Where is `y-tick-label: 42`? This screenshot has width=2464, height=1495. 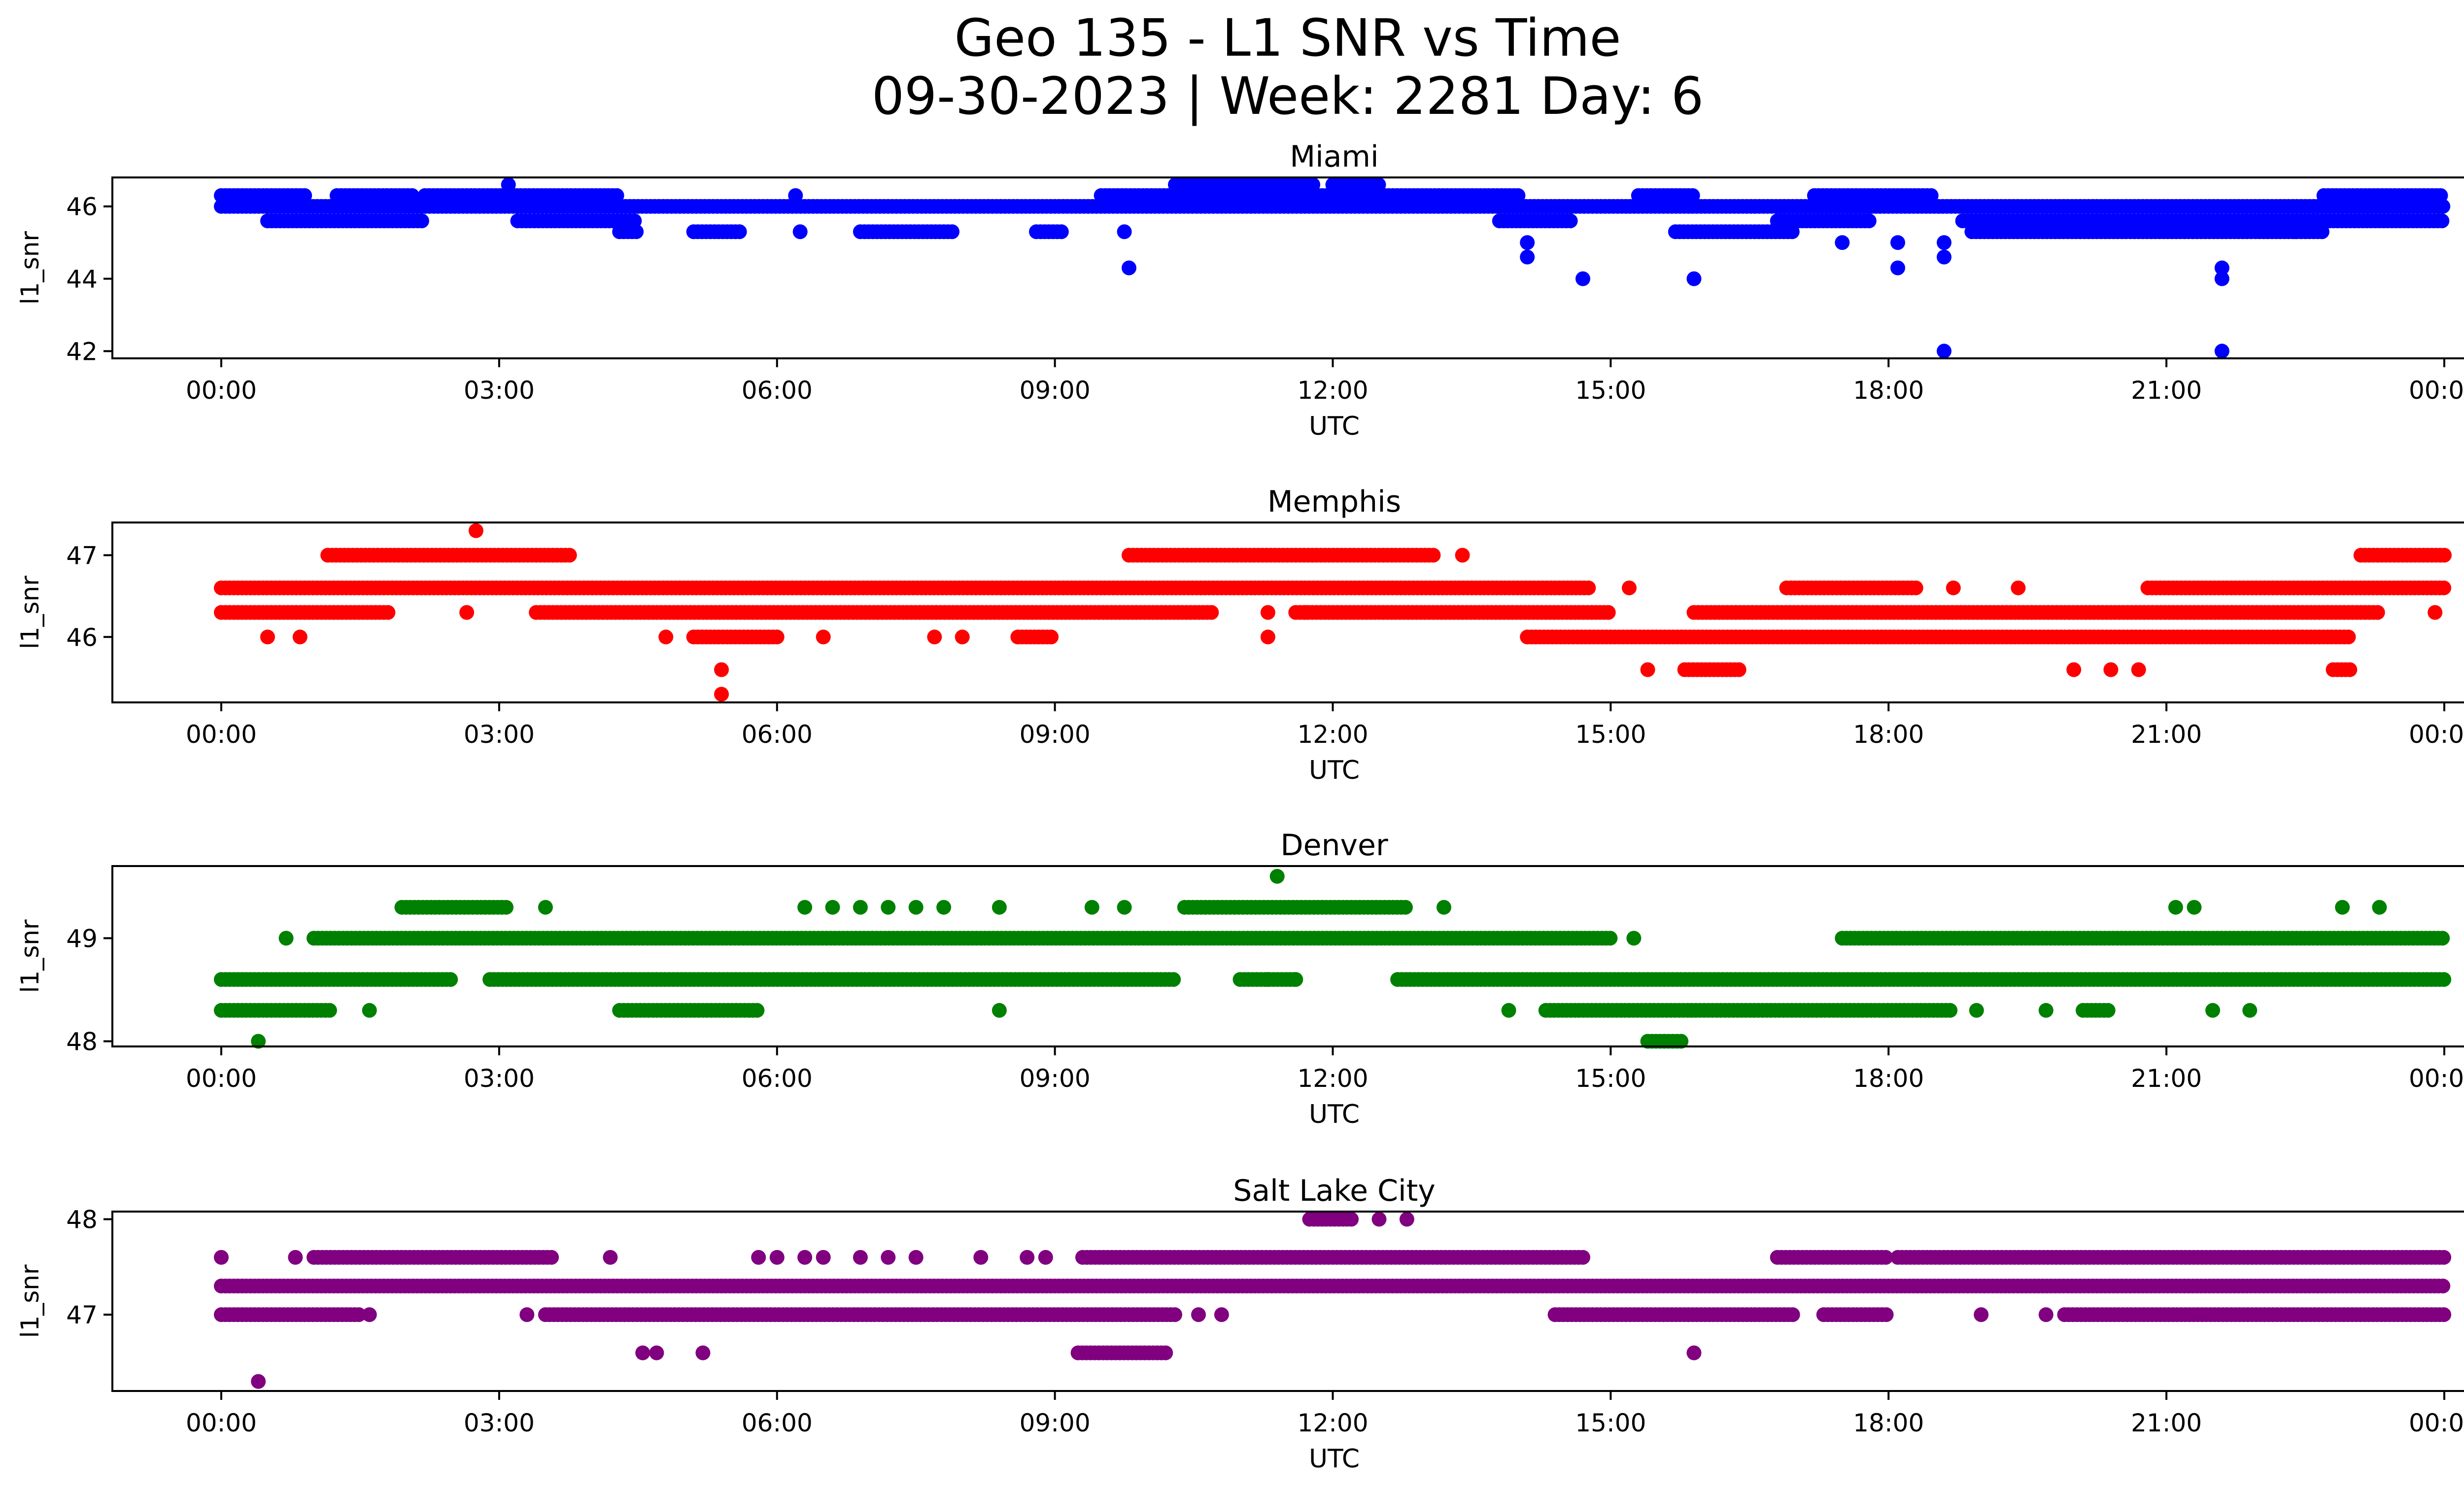 y-tick-label: 42 is located at coordinates (82, 351).